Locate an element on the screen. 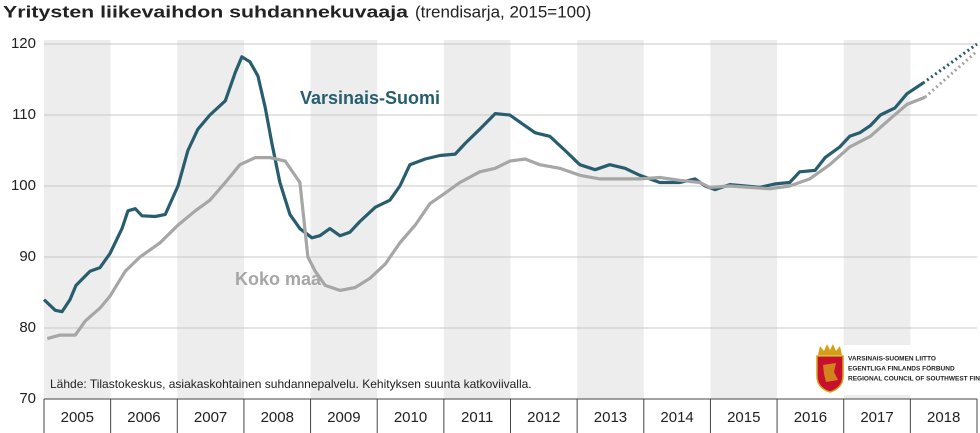 Image resolution: width=980 pixels, height=433 pixels. logo-text: VARSINAIS-SUOMEN LIITTO is located at coordinates (892, 359).